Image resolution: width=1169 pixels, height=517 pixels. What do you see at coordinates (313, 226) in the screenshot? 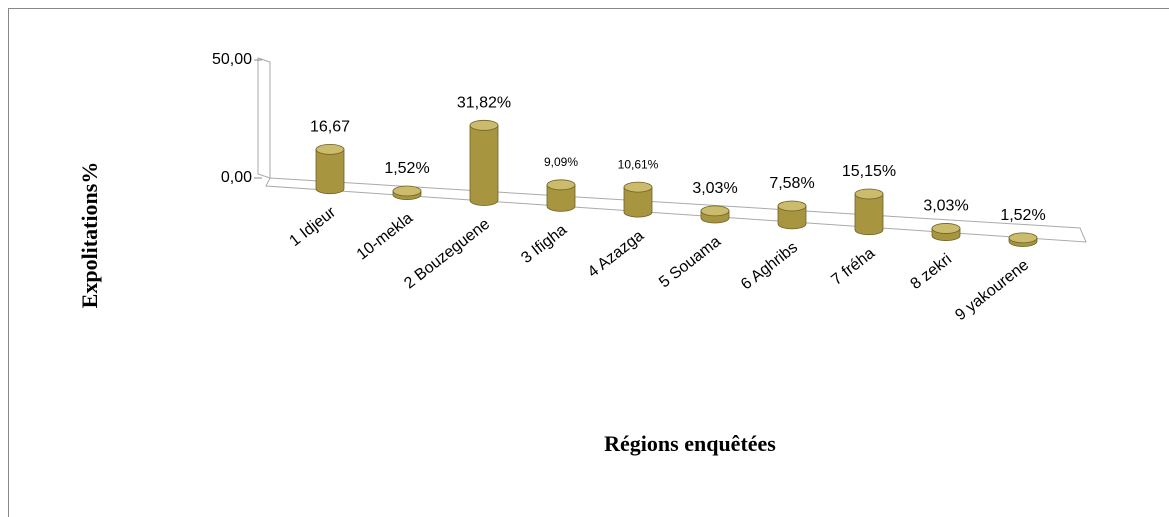
I see `x-tick-label: 1 Idjeur` at bounding box center [313, 226].